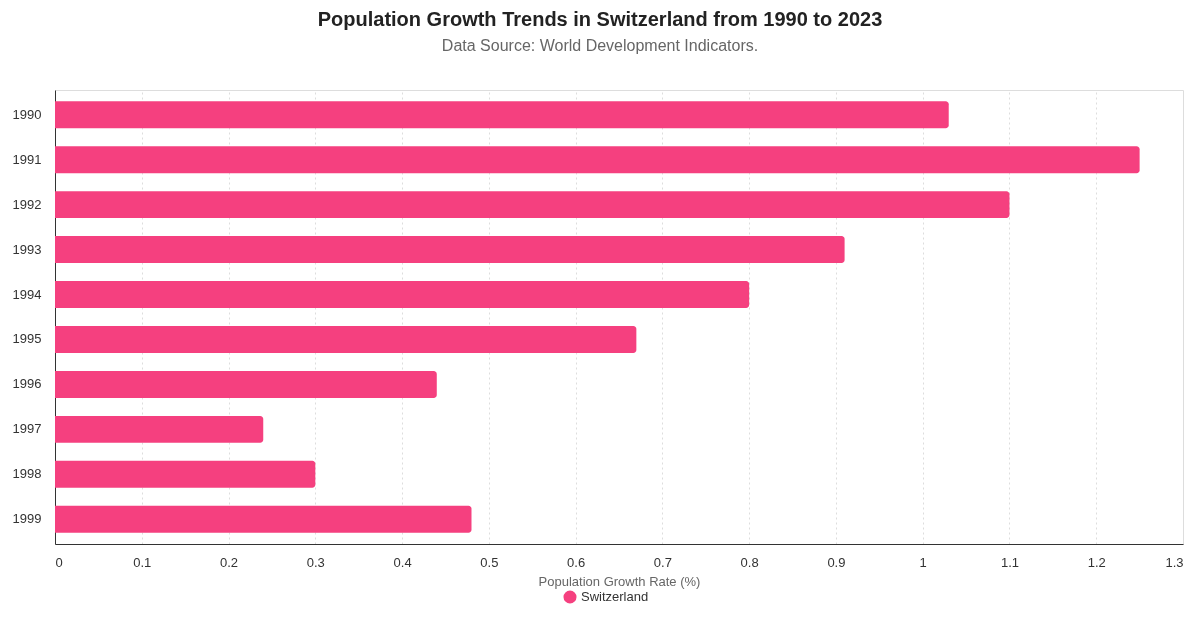 The image size is (1200, 628). What do you see at coordinates (229, 562) in the screenshot?
I see `x-tick-label: 0.2` at bounding box center [229, 562].